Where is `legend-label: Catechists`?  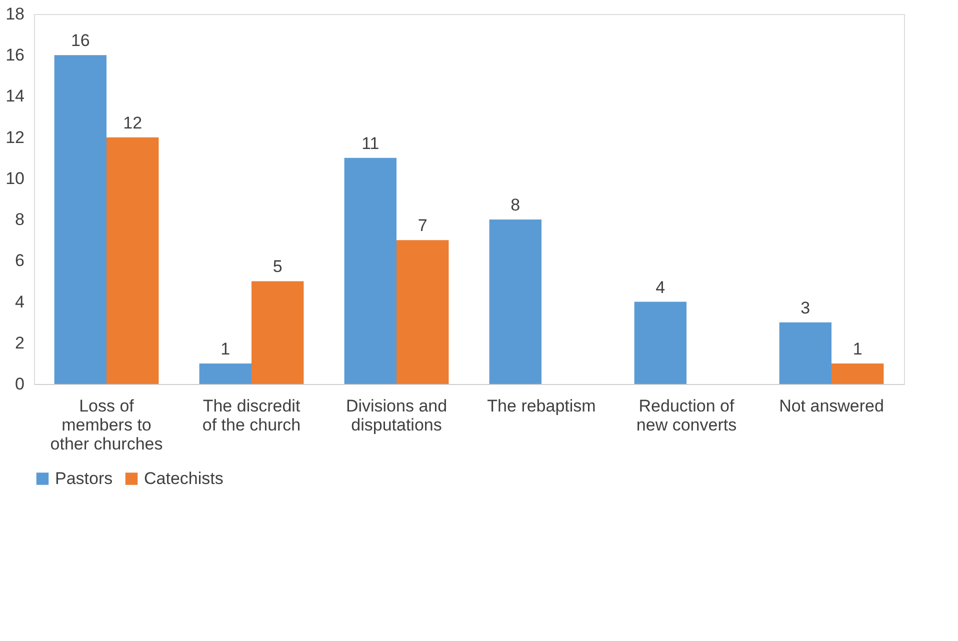 legend-label: Catechists is located at coordinates (184, 478).